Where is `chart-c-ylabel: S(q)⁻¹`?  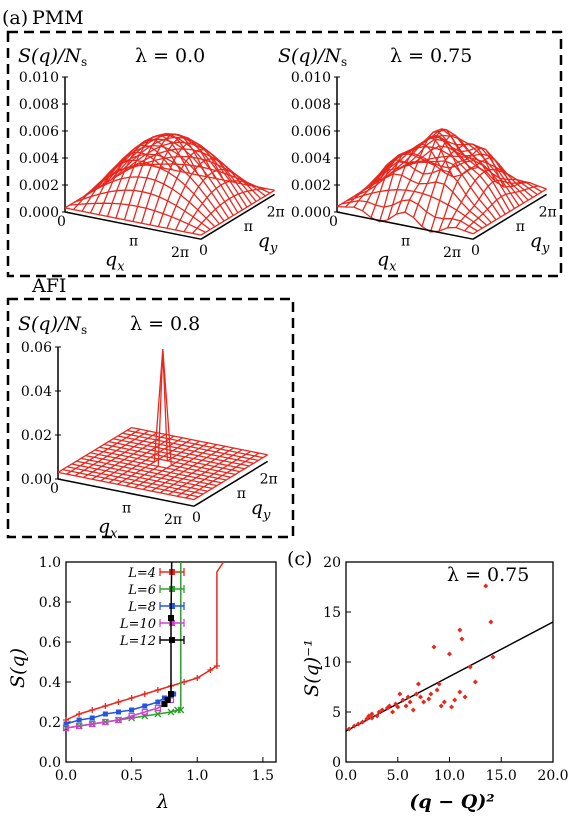 chart-c-ylabel: S(q)⁻¹ is located at coordinates (312, 668).